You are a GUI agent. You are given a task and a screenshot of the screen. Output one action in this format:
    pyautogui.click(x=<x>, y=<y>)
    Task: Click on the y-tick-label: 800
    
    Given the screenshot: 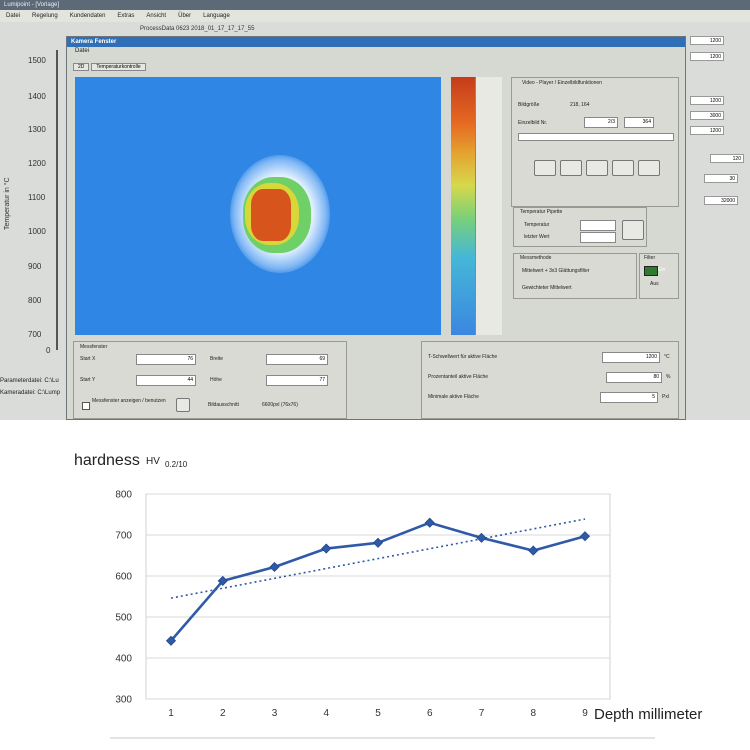 What is the action you would take?
    pyautogui.click(x=123, y=495)
    